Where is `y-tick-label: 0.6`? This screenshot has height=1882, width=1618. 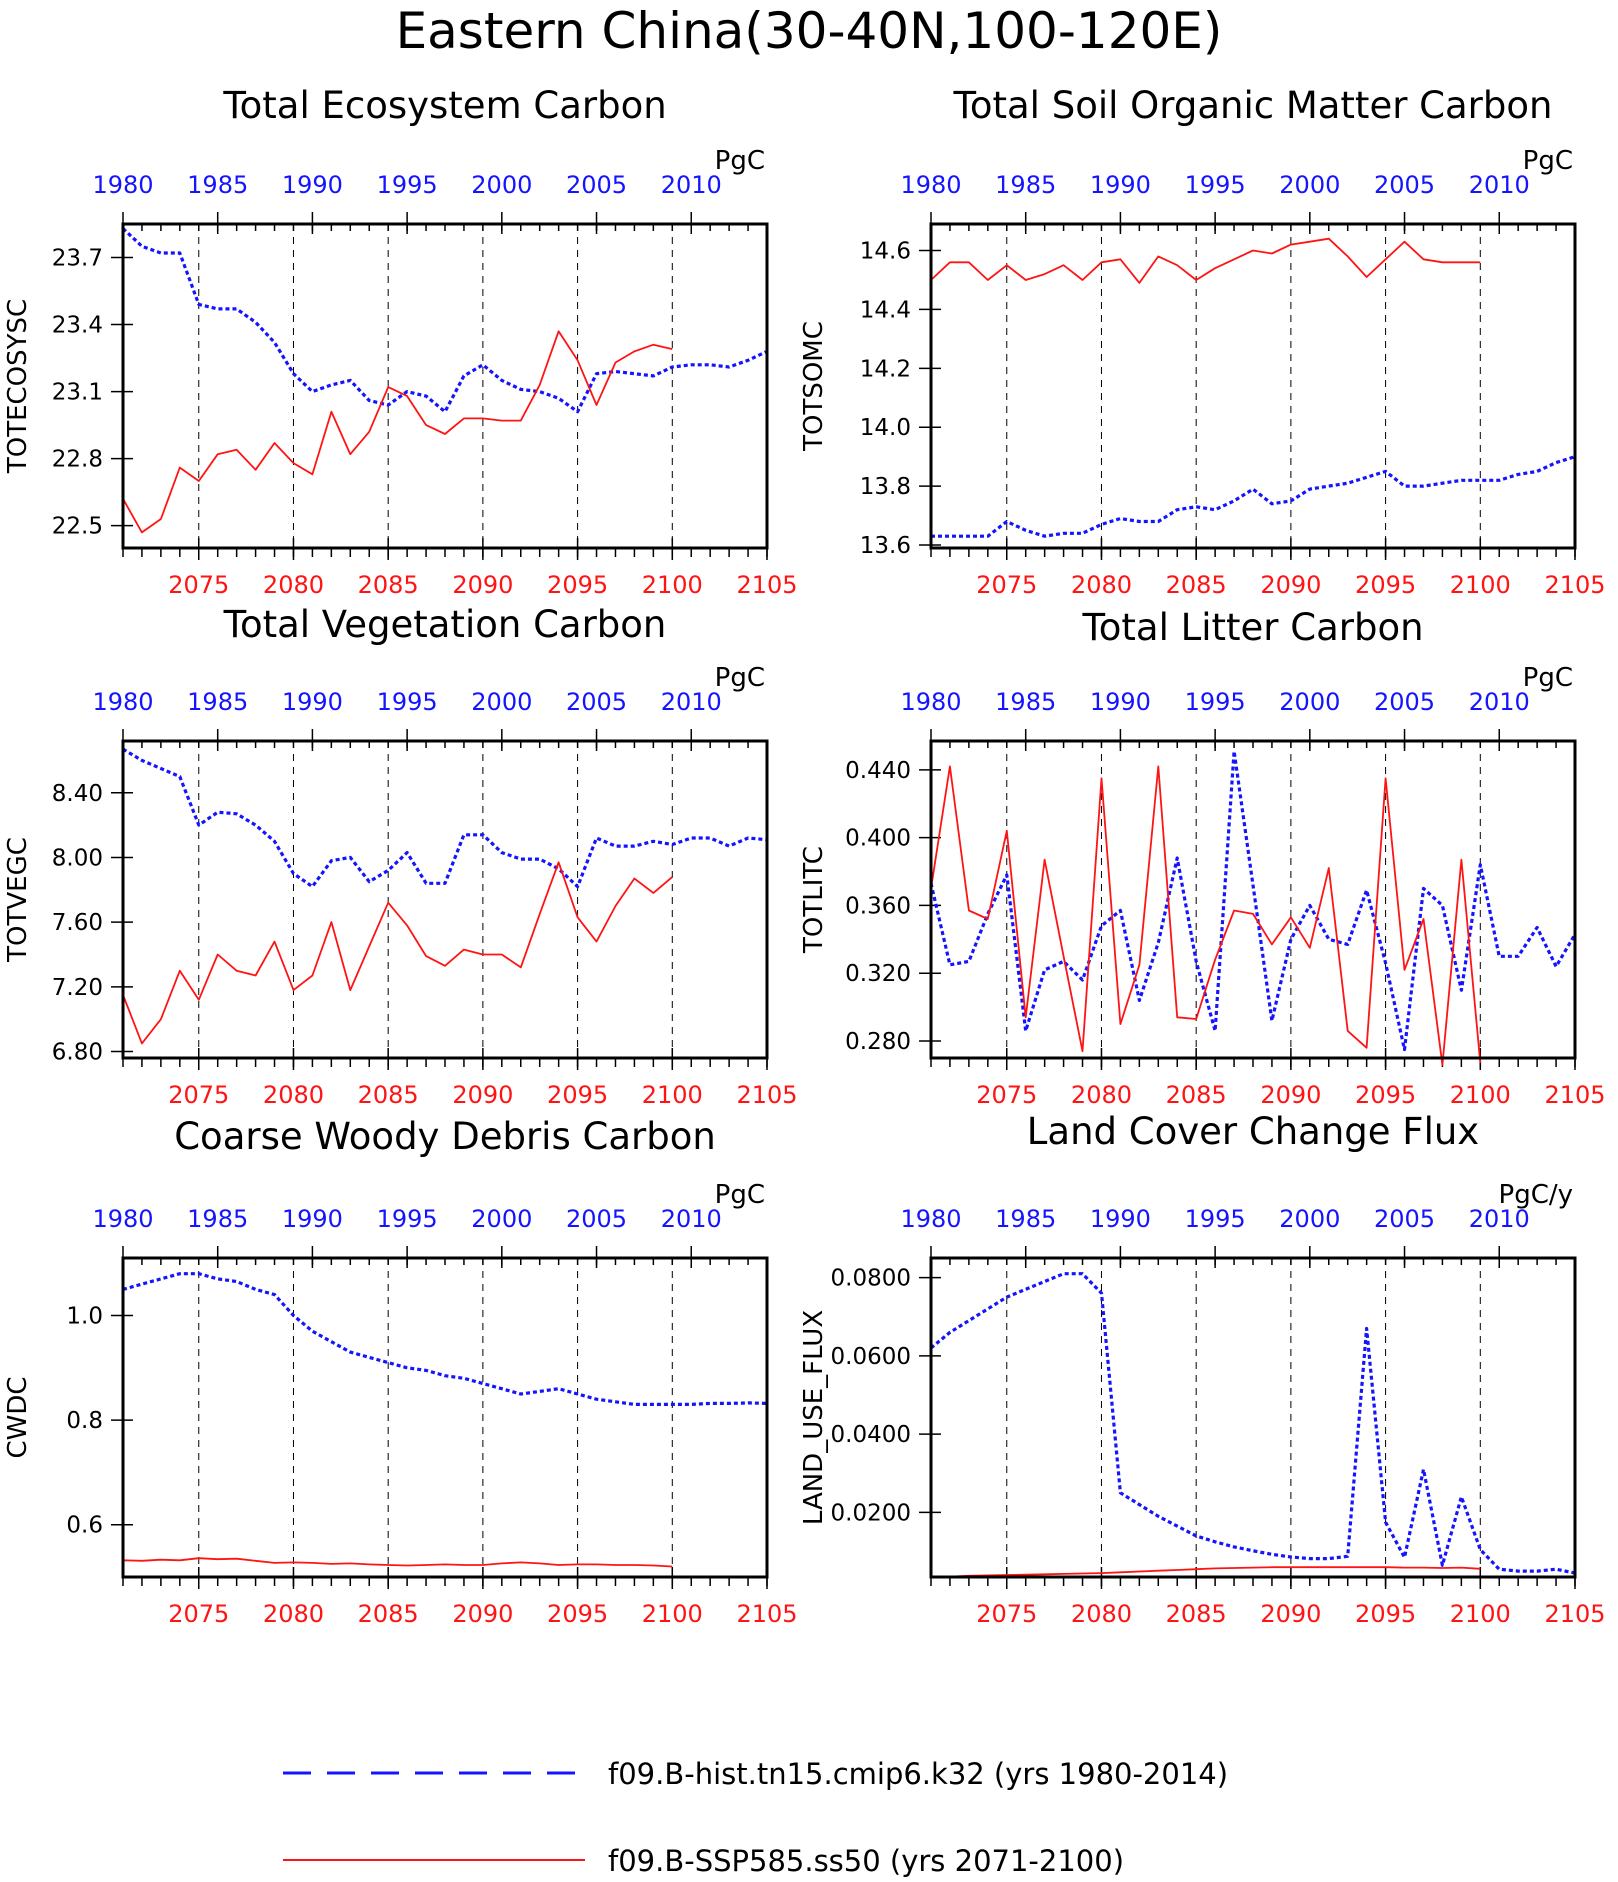 y-tick-label: 0.6 is located at coordinates (84, 1526).